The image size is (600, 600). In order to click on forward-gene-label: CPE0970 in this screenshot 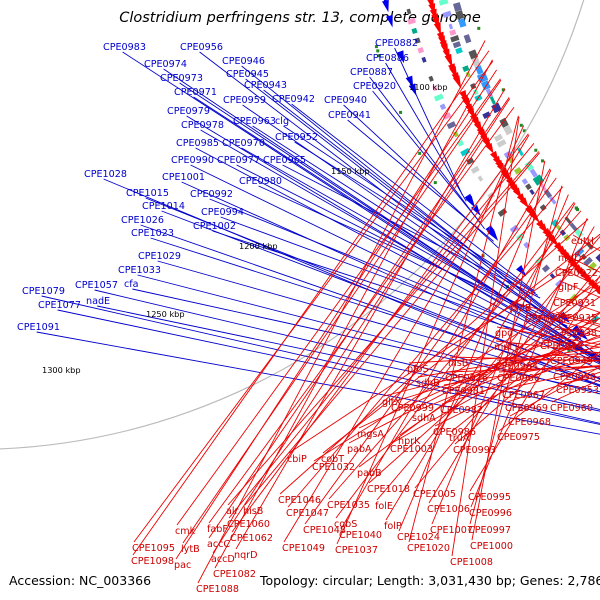, I will do `click(243, 143)`.